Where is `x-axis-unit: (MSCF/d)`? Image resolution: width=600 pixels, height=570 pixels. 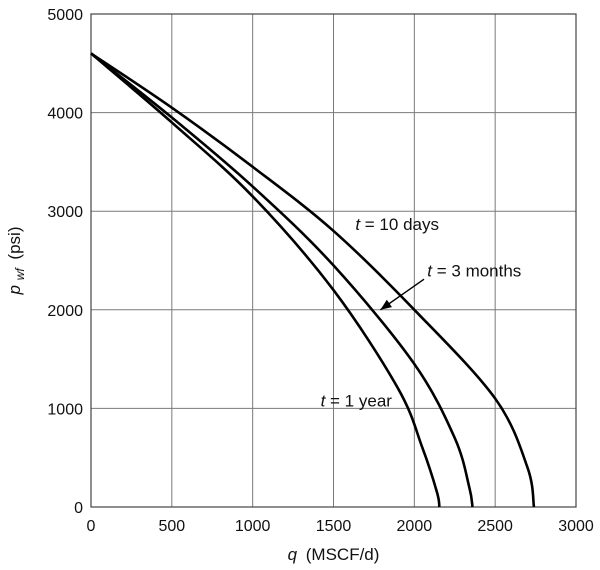
x-axis-unit: (MSCF/d) is located at coordinates (343, 554).